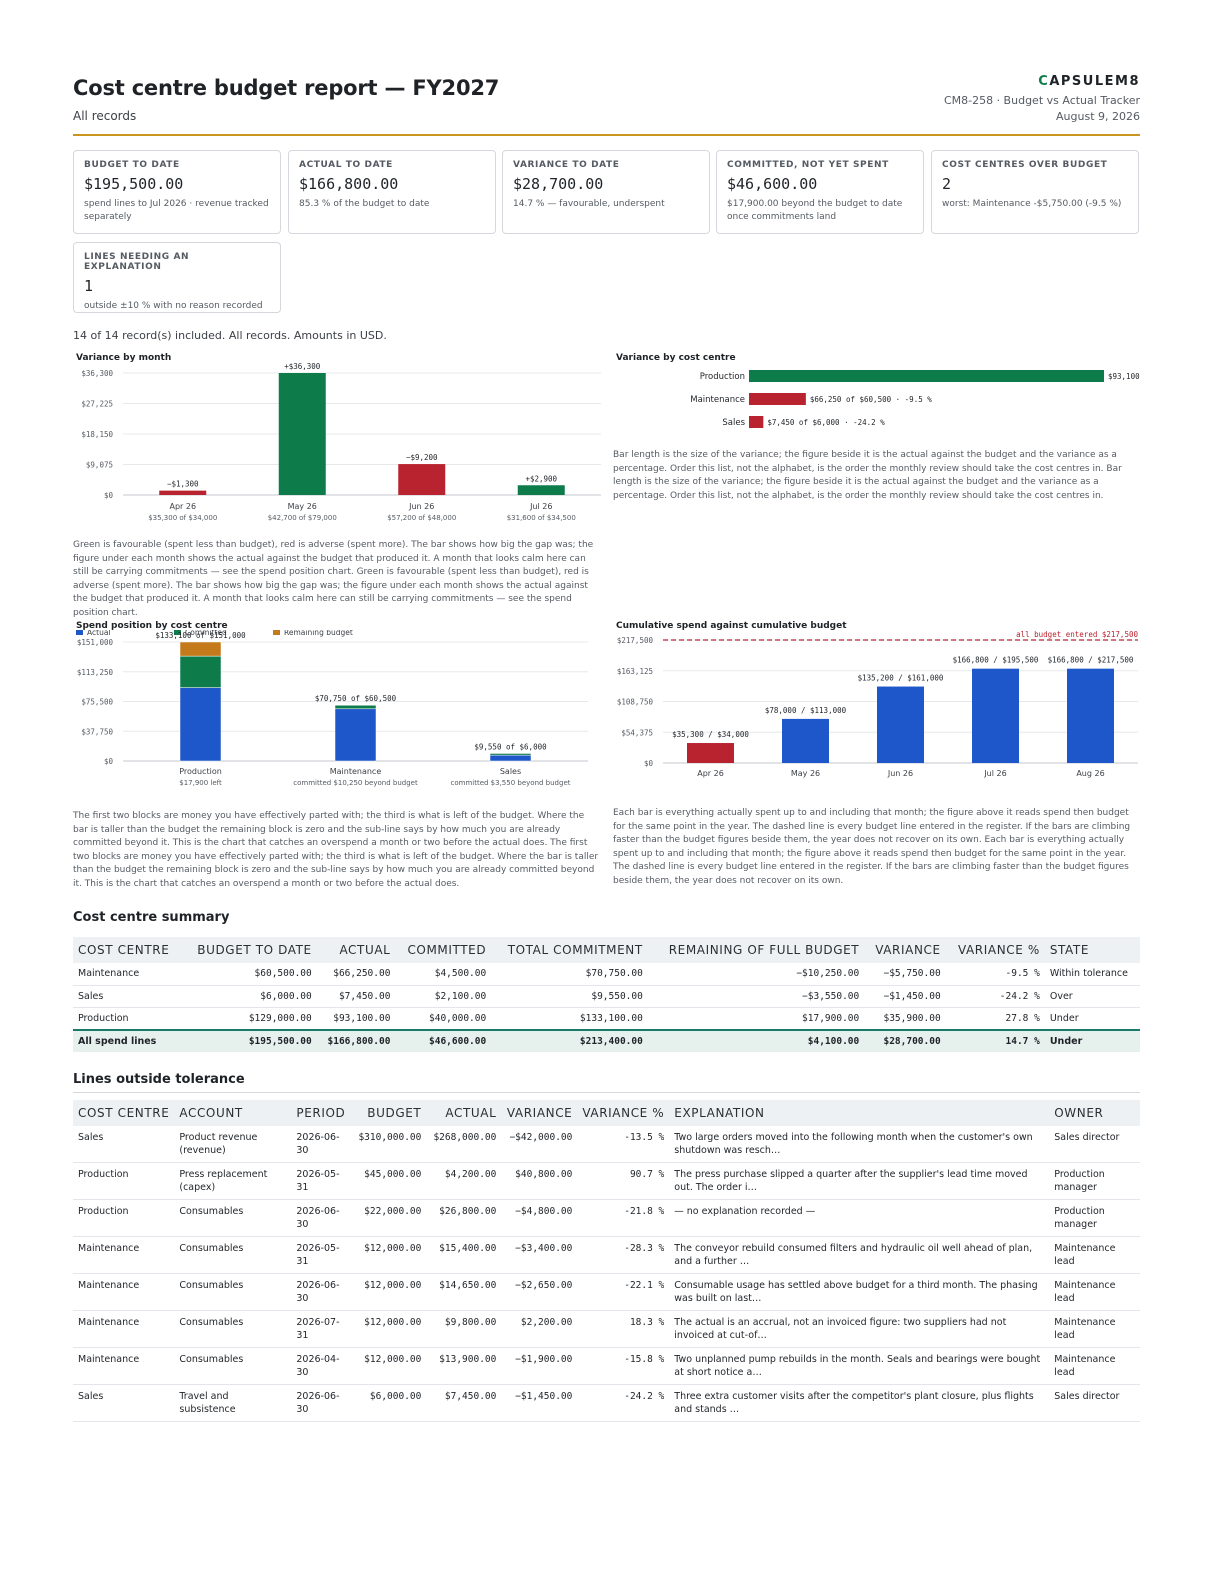 The height and width of the screenshot is (1584, 1224). Describe the element at coordinates (389, 1113) in the screenshot. I see `col-budget: Budget` at that location.